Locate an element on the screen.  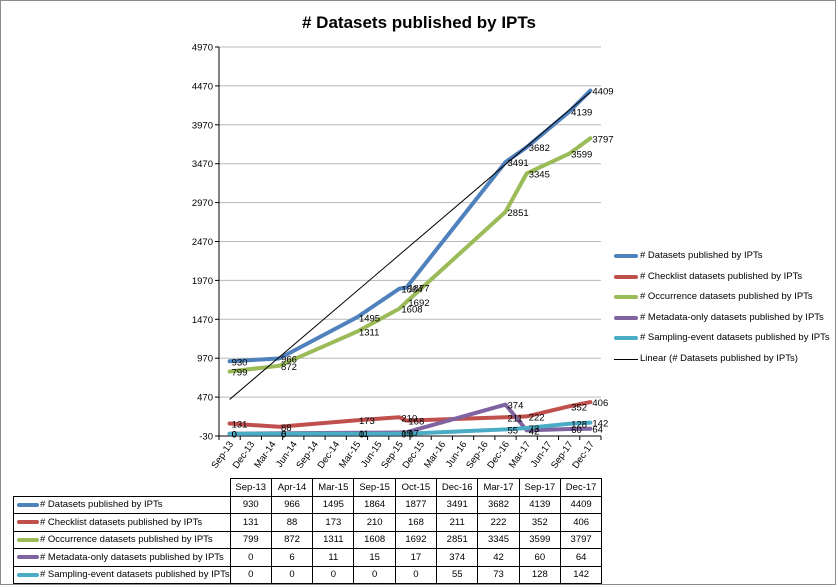
data-label: 799 is located at coordinates (240, 373).